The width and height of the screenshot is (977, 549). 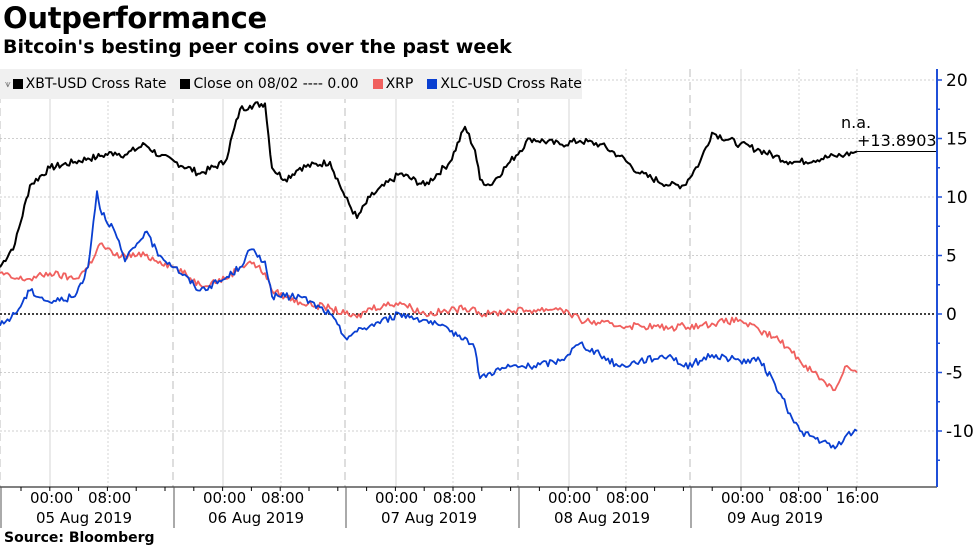 What do you see at coordinates (432, 84) in the screenshot?
I see `legend-swatch-xlc` at bounding box center [432, 84].